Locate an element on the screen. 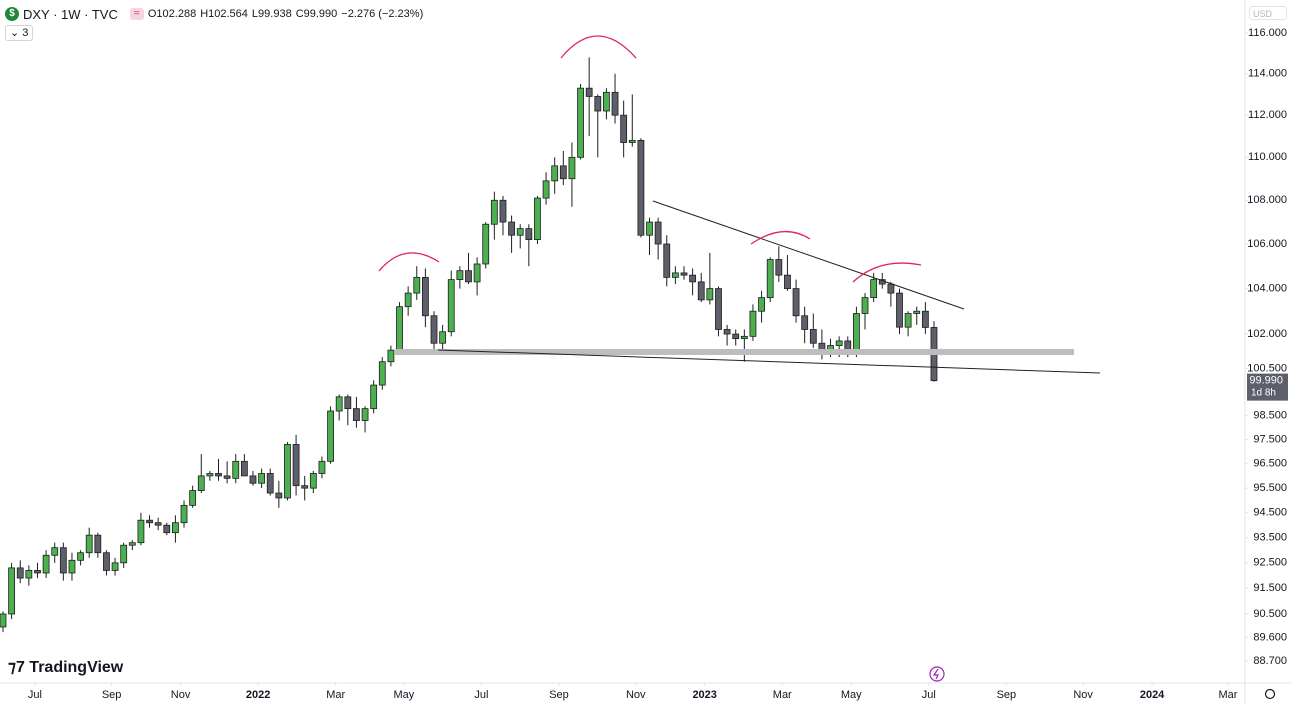 The height and width of the screenshot is (704, 1292). x-tick-label: 2022 is located at coordinates (258, 695).